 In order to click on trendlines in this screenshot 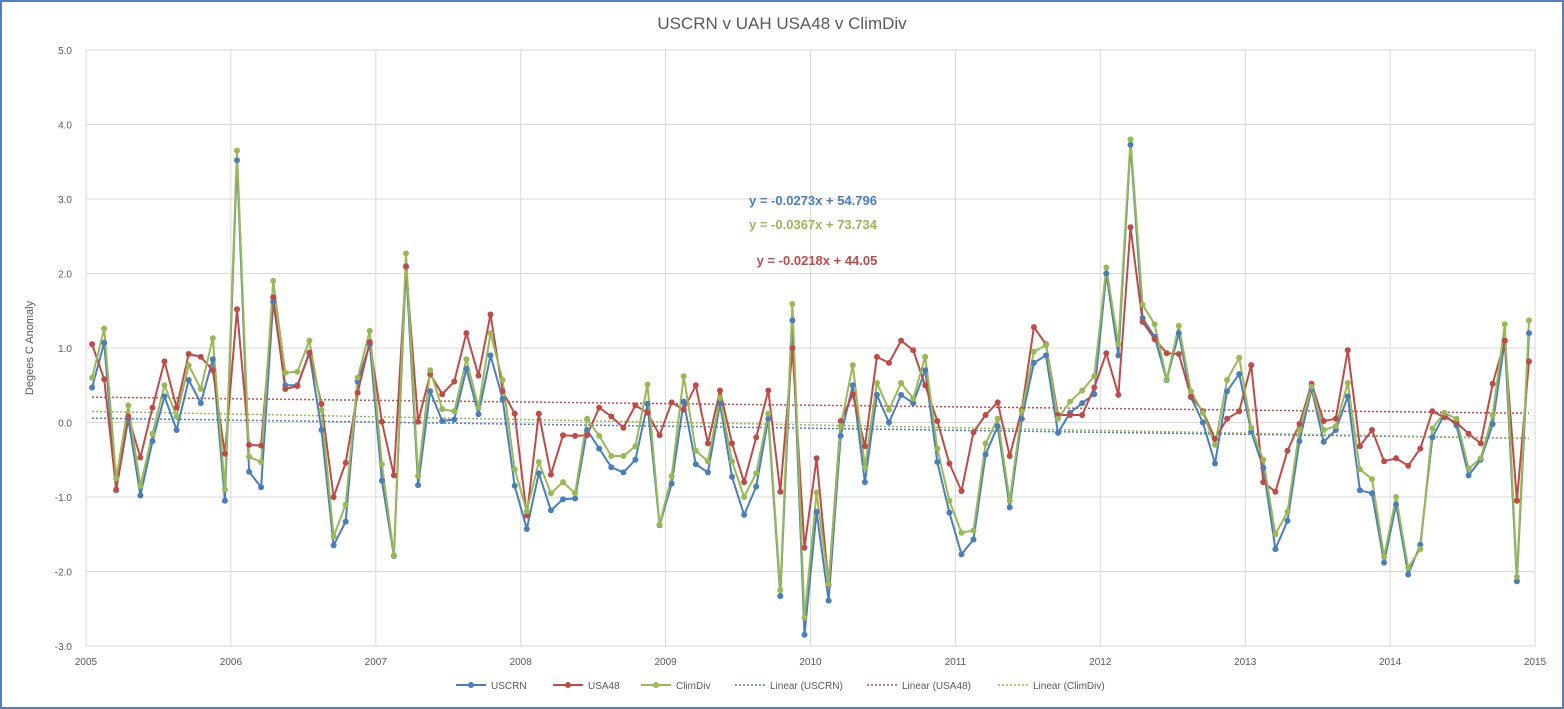, I will do `click(810, 418)`.